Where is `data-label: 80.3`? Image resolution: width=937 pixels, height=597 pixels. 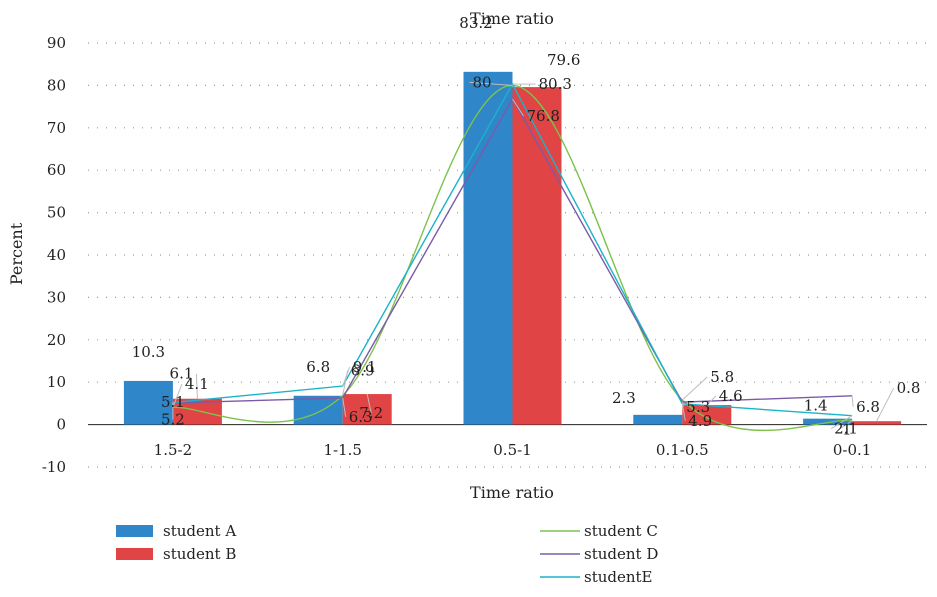
data-label: 80.3 is located at coordinates (555, 84).